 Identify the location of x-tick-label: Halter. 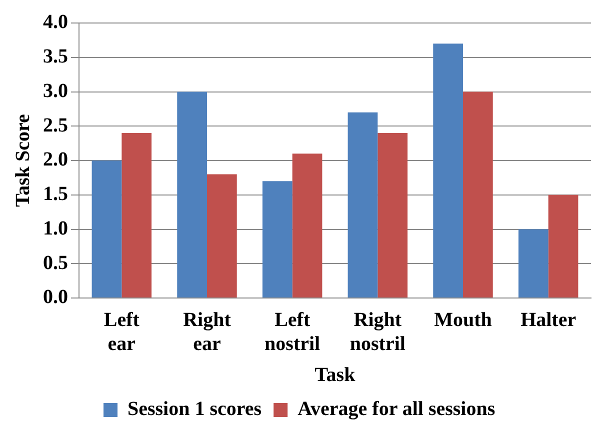
(548, 320).